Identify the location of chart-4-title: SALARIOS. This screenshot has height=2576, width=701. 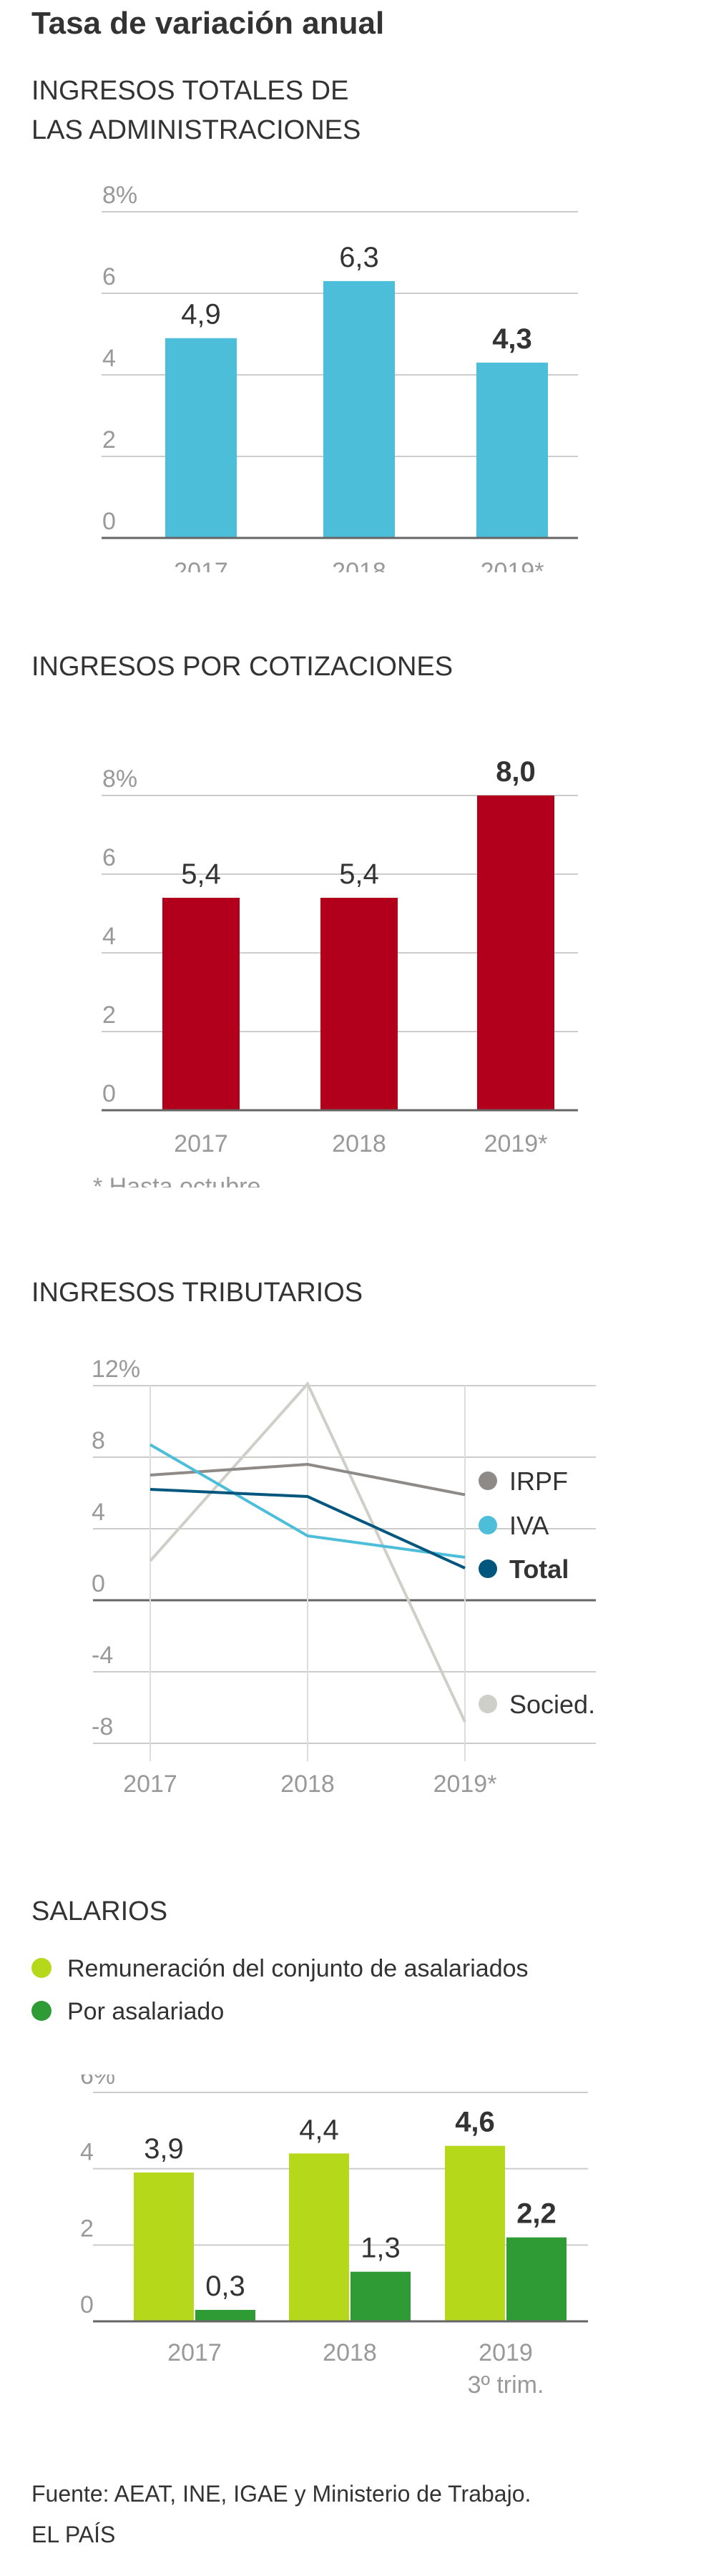
(99, 1911).